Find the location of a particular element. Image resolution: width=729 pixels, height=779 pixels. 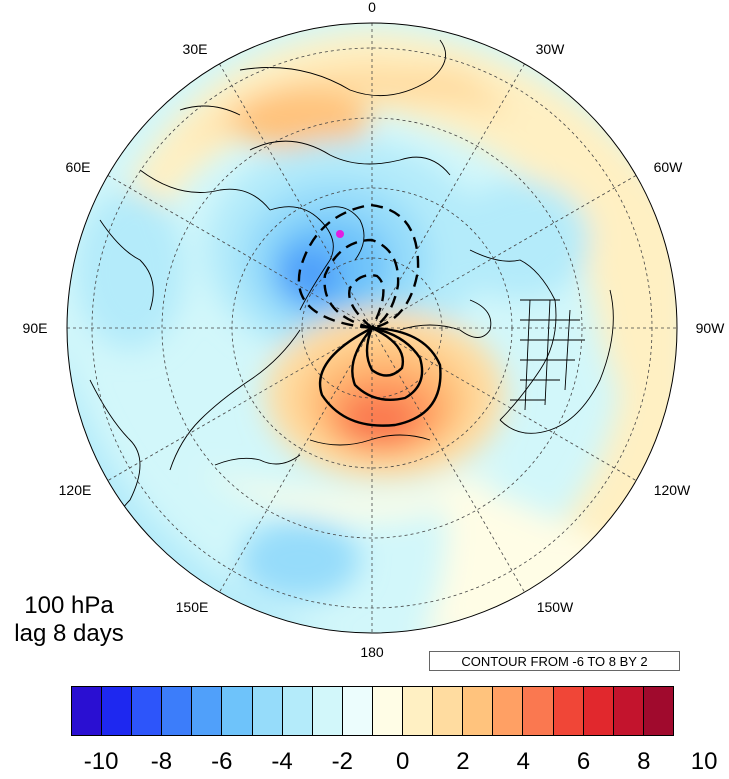

contour-info-box: CONTOUR FROM -6 TO 8 BY 2 is located at coordinates (554, 661).